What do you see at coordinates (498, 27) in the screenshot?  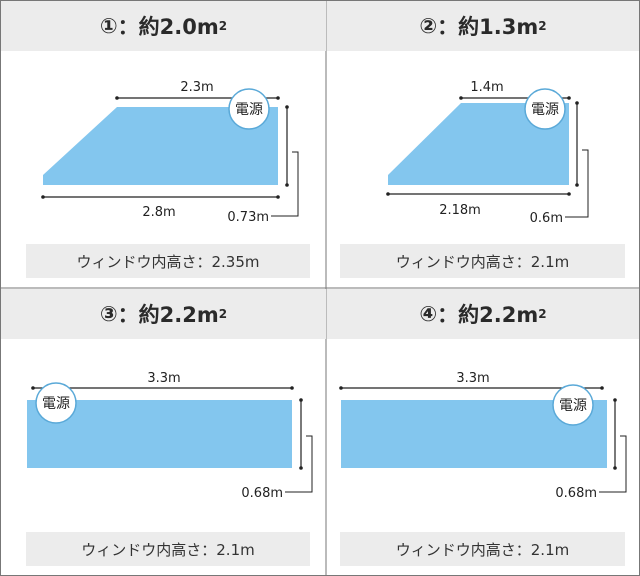 I see `panel-2-area: 約1.3m` at bounding box center [498, 27].